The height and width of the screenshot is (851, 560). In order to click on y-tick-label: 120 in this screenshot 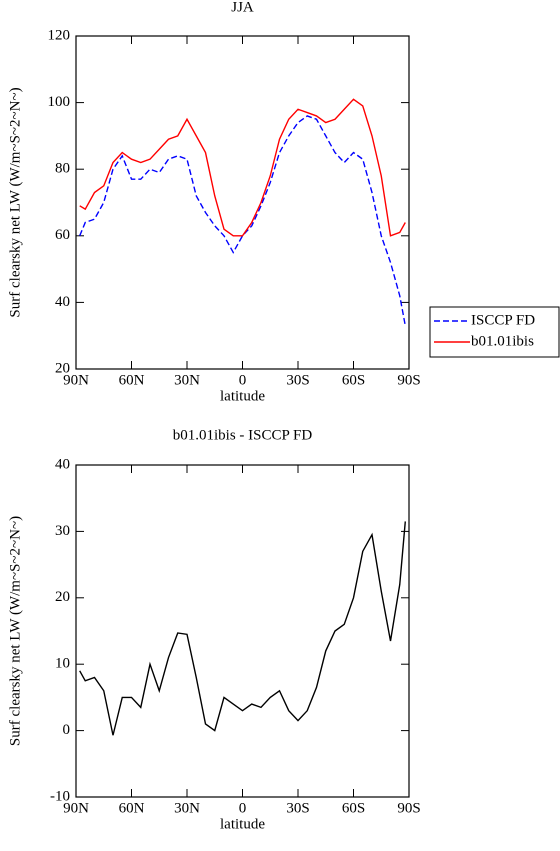, I will do `click(59, 35)`.